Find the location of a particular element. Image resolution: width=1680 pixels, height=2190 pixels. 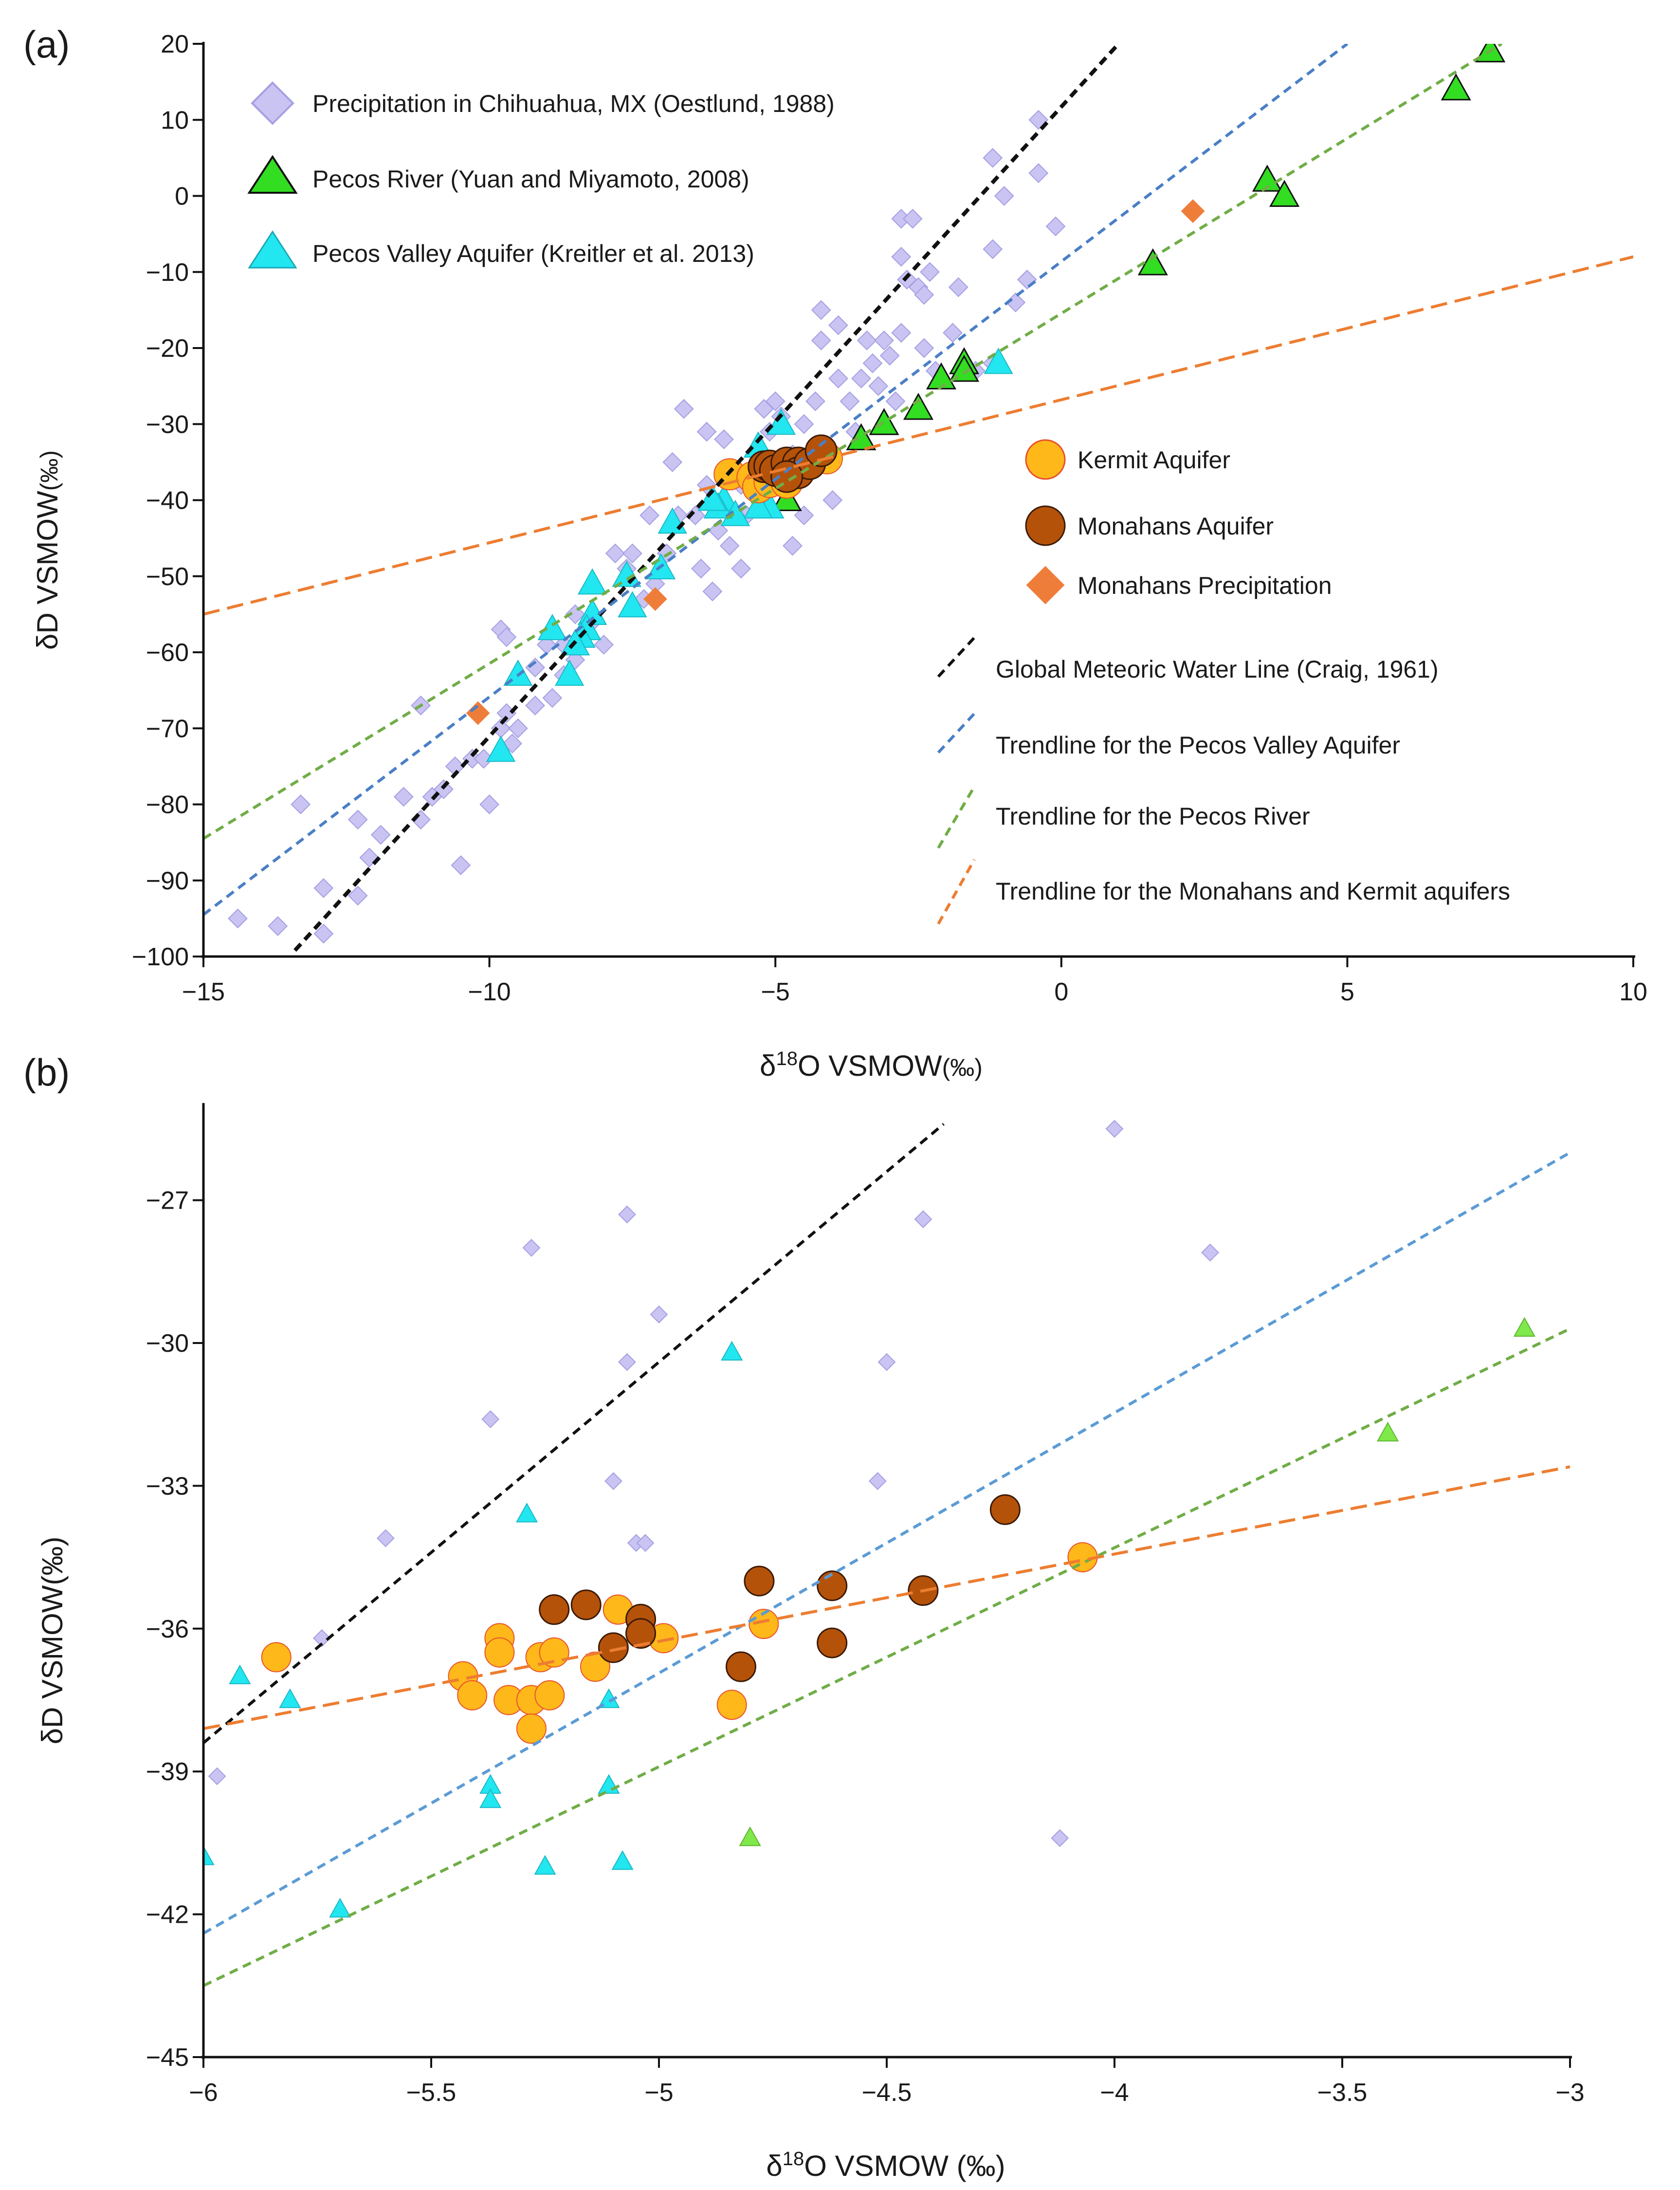

legend-pecos-river-label: Pecos River (Yuan and Miyamoto, 2008) is located at coordinates (530, 180).